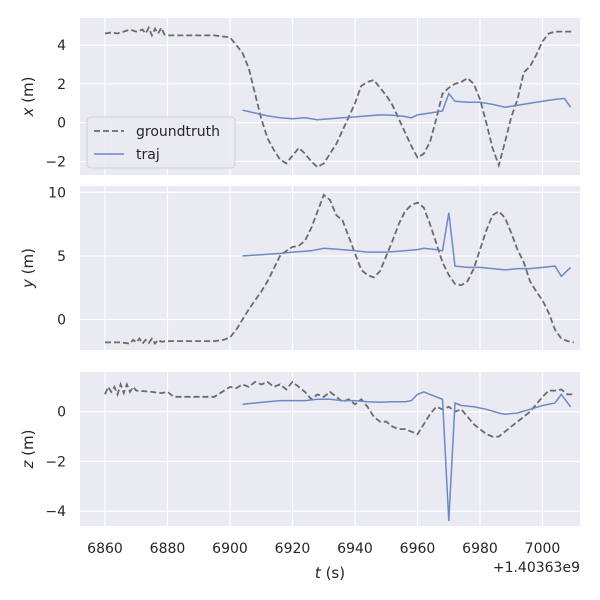 The image size is (600, 600). I want to click on x-tick-label: 6900, so click(230, 549).